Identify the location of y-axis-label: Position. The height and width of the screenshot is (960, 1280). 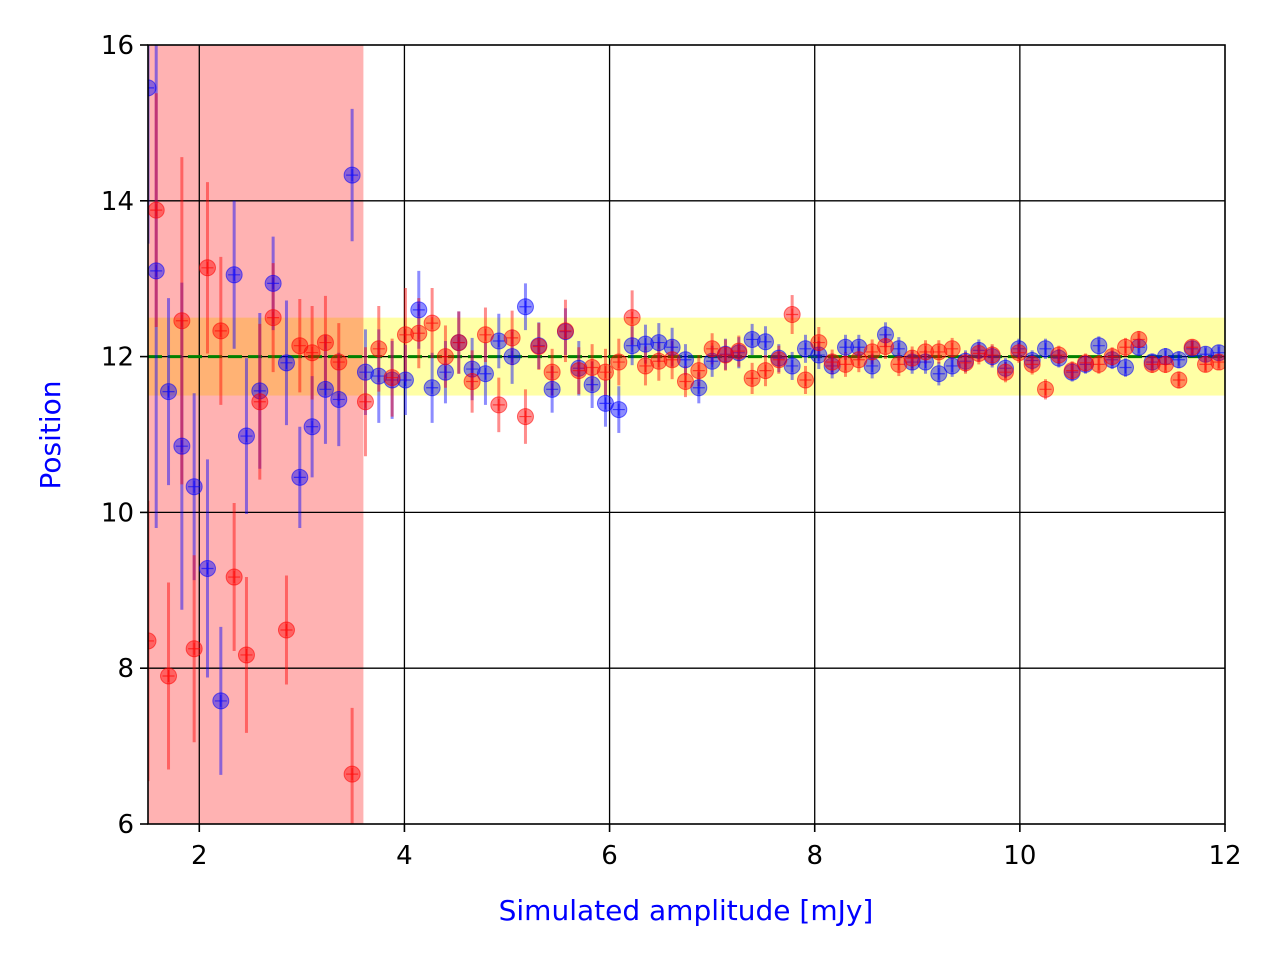
(50, 434).